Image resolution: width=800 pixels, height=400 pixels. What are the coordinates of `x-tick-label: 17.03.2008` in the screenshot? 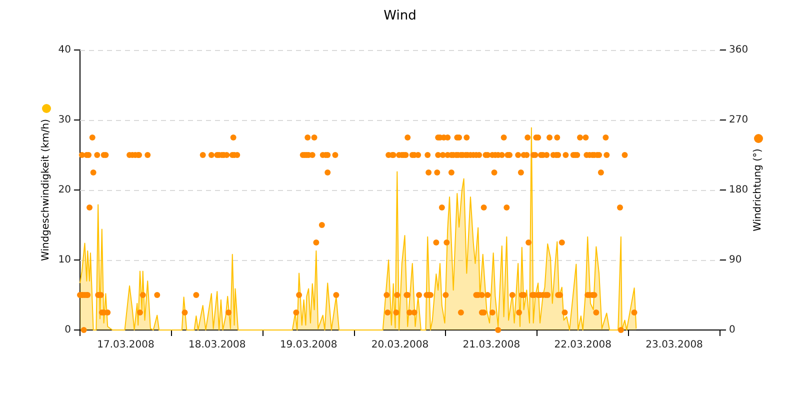 It's located at (125, 345).